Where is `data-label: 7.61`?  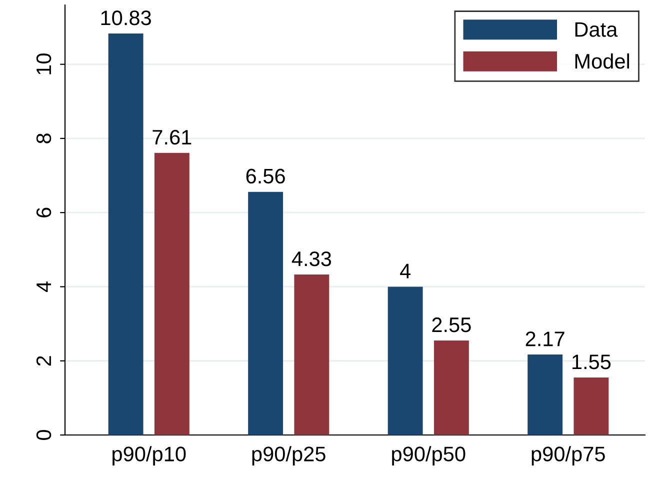 data-label: 7.61 is located at coordinates (172, 137).